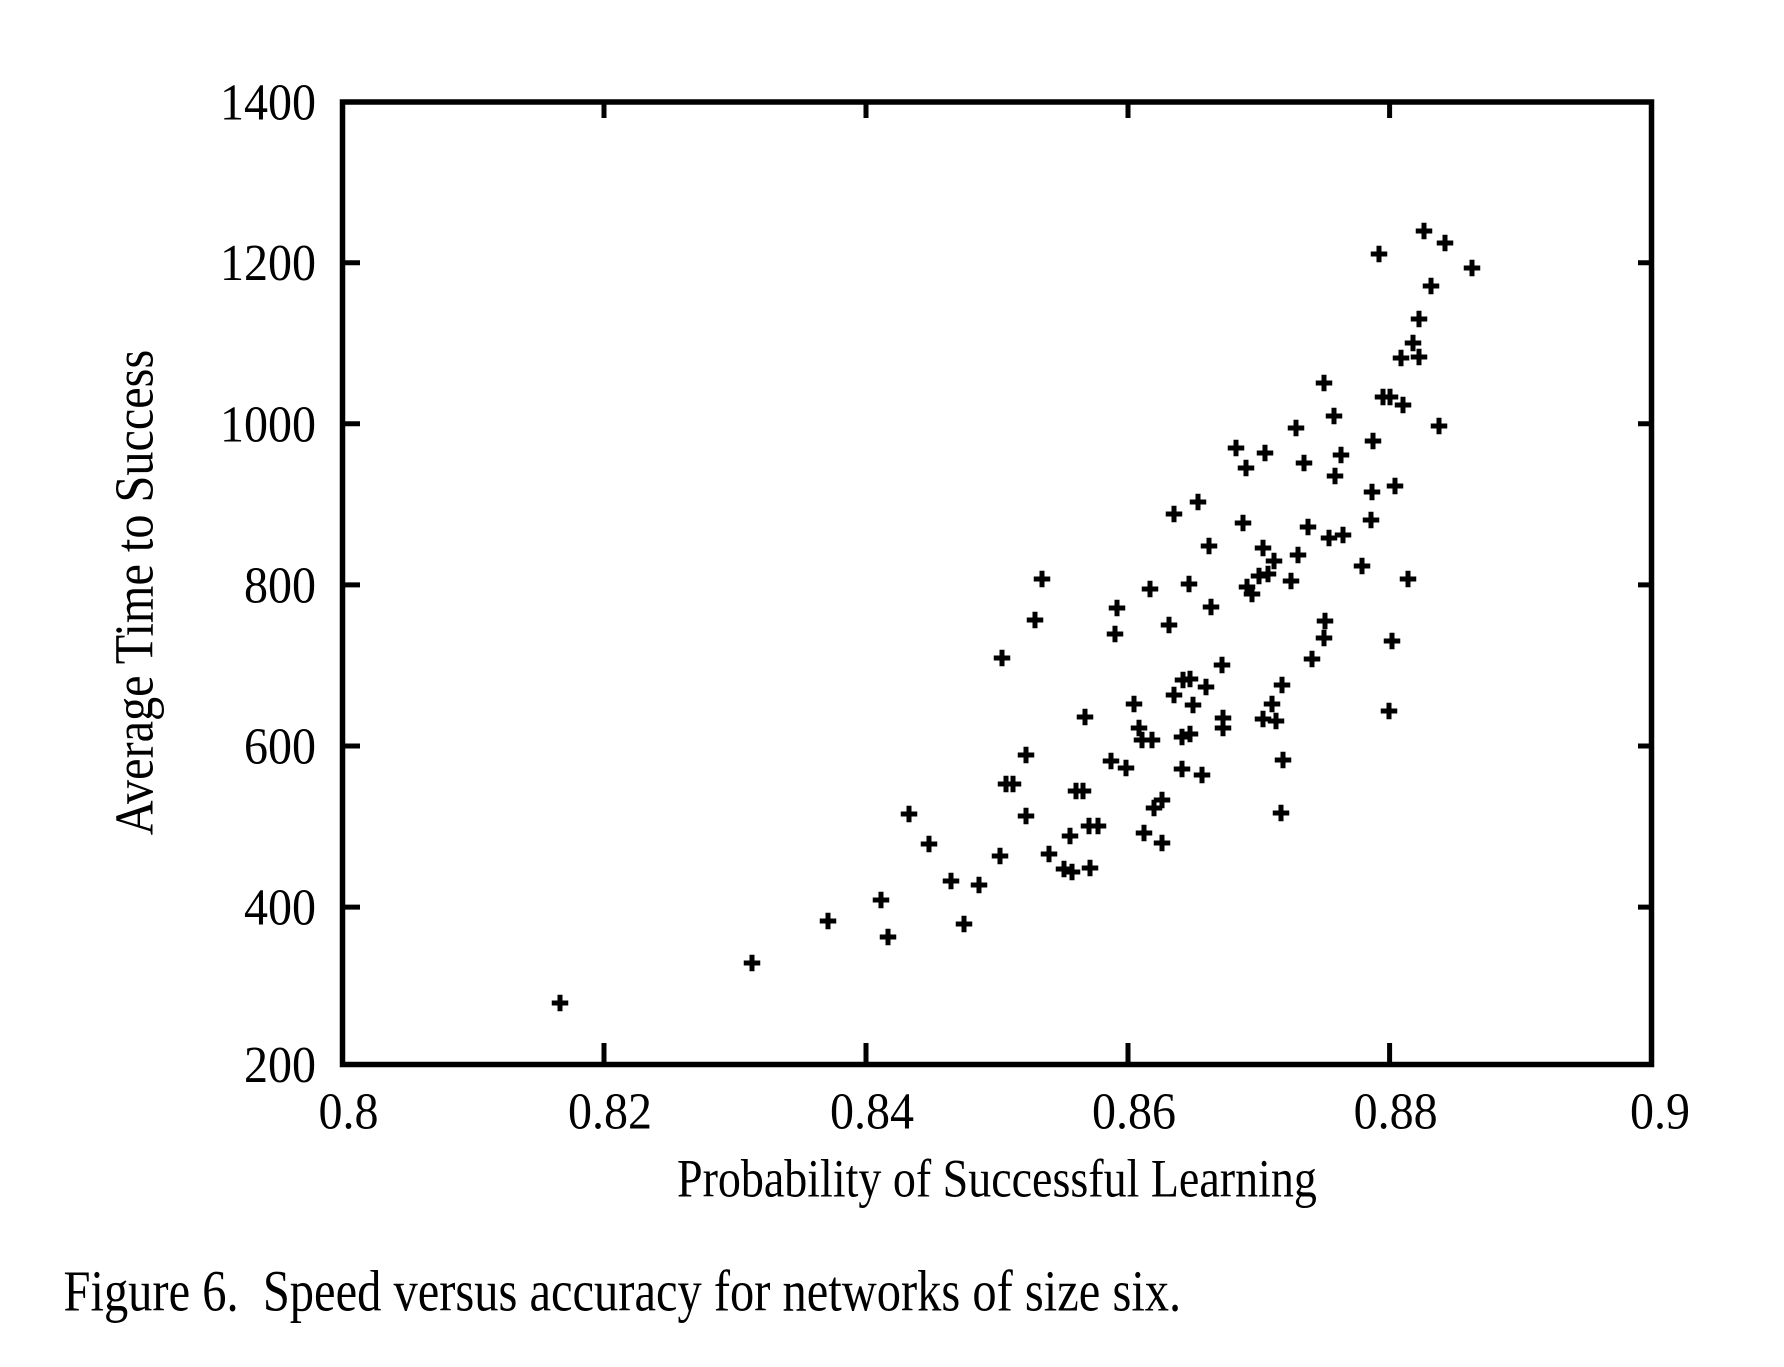 The width and height of the screenshot is (1784, 1367). What do you see at coordinates (280, 746) in the screenshot?
I see `svg-text: 600` at bounding box center [280, 746].